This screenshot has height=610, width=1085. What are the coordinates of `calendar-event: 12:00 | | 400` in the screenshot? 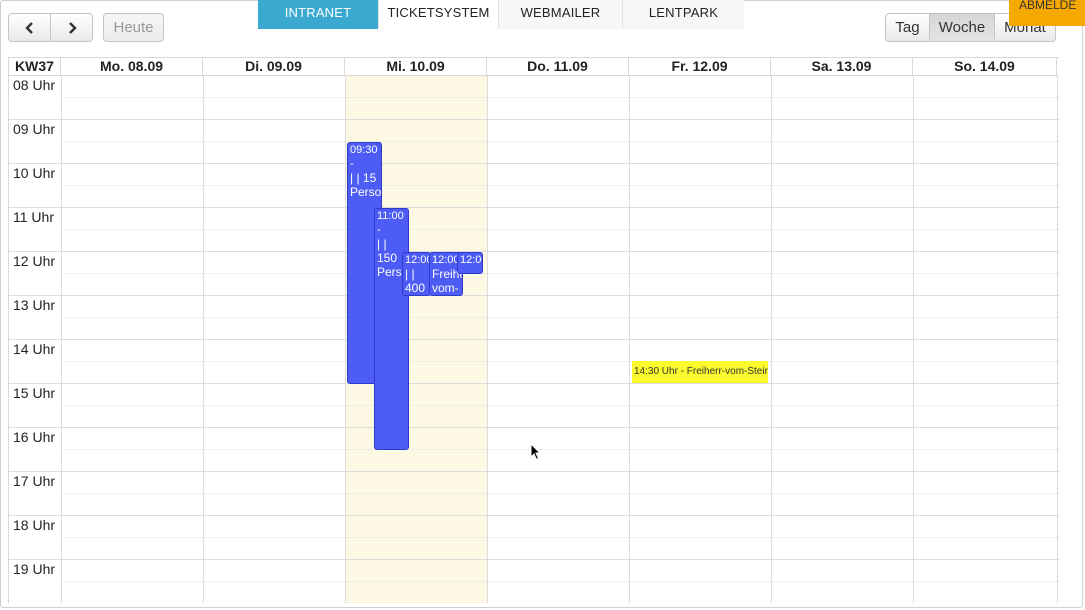 It's located at (416, 274).